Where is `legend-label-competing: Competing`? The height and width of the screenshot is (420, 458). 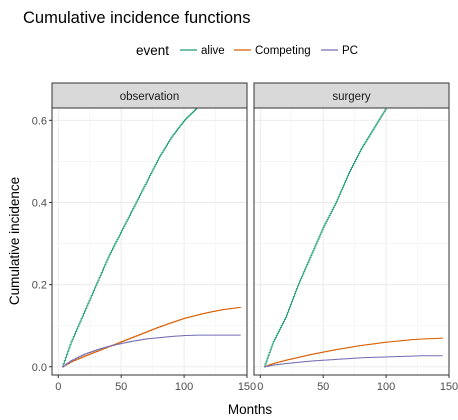 legend-label-competing: Competing is located at coordinates (283, 51).